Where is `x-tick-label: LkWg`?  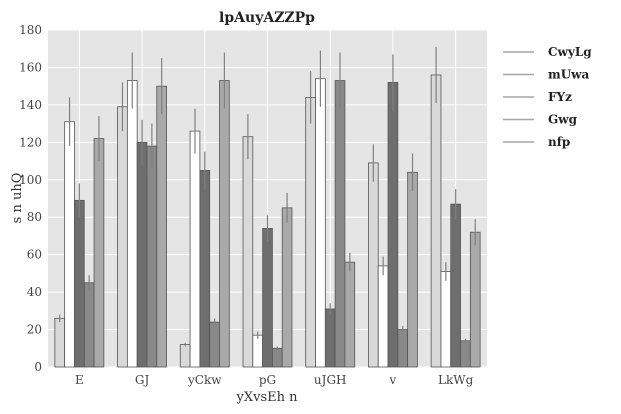 x-tick-label: LkWg is located at coordinates (456, 380).